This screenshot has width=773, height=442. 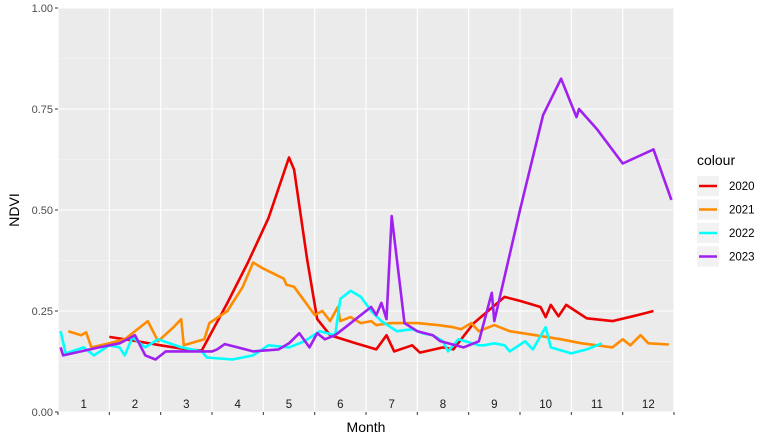 I want to click on legend-label-2020: 2020, so click(x=742, y=187).